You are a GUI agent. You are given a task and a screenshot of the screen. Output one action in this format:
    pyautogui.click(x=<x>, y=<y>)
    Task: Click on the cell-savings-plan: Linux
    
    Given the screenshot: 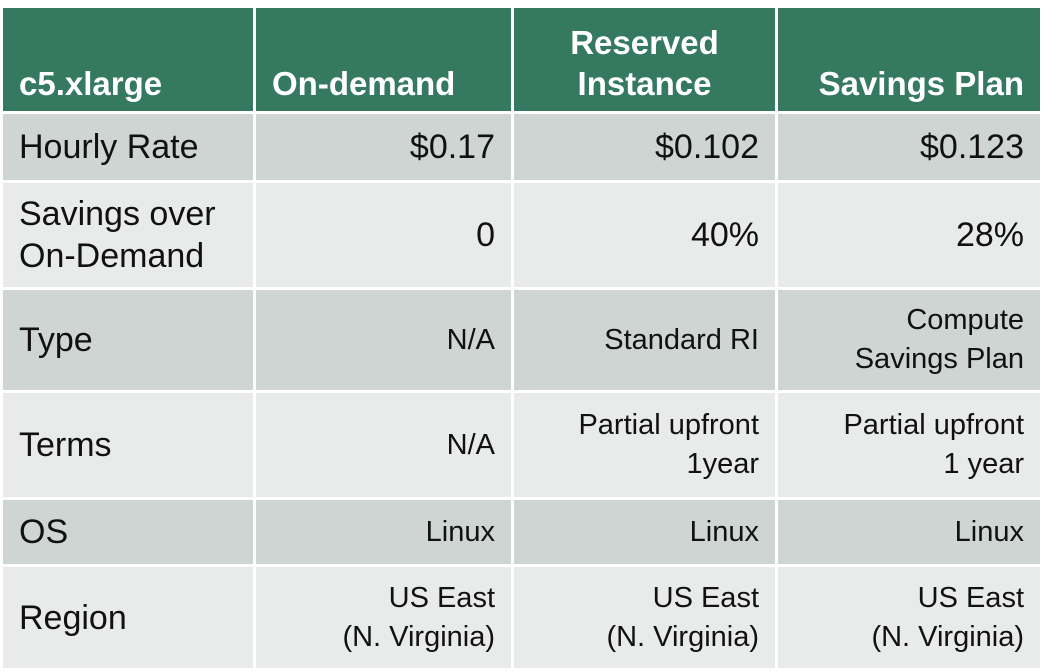 What is the action you would take?
    pyautogui.click(x=909, y=532)
    